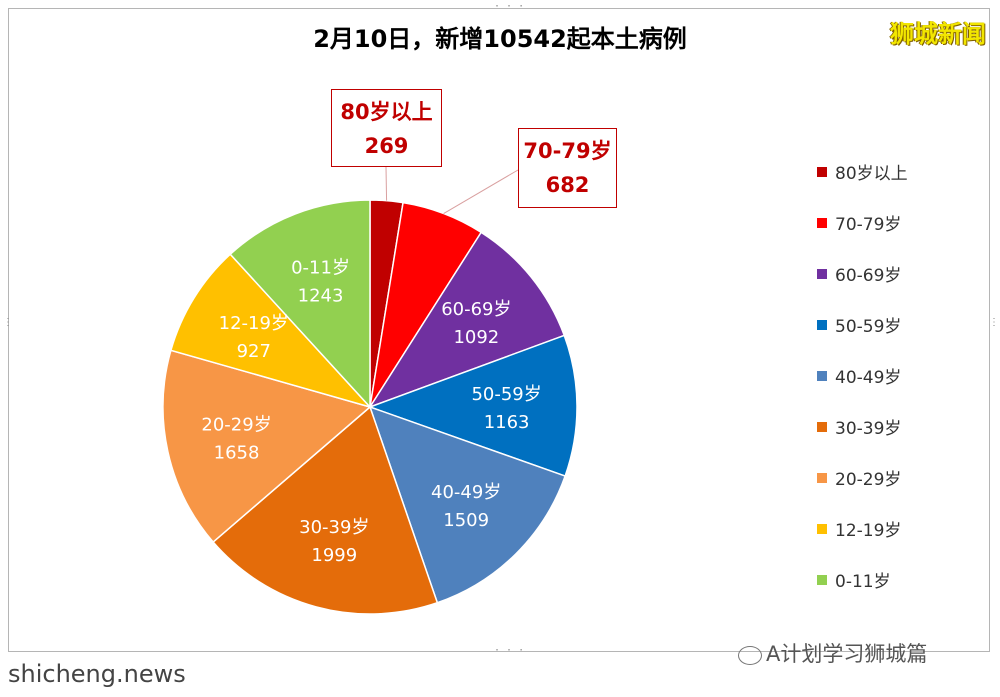 The image size is (1000, 697). I want to click on legend-item-6: 20-29岁, so click(902, 477).